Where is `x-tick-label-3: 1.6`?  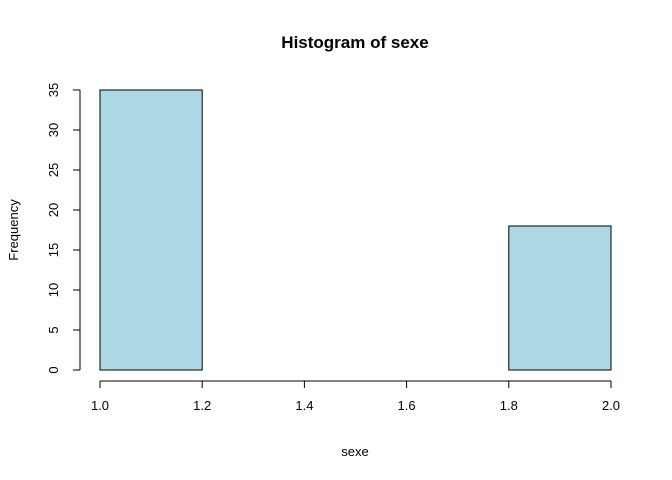
x-tick-label-3: 1.6 is located at coordinates (407, 405).